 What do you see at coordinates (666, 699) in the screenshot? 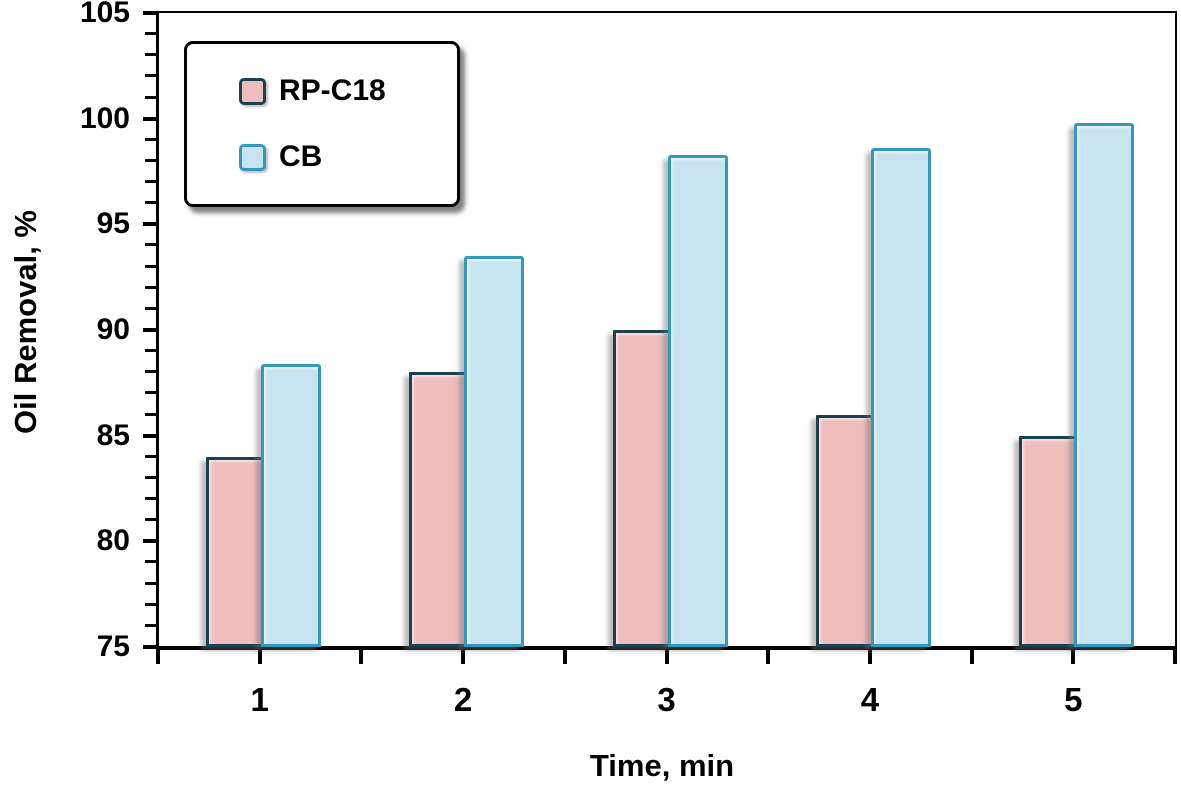
I see `x-tick-label: 3` at bounding box center [666, 699].